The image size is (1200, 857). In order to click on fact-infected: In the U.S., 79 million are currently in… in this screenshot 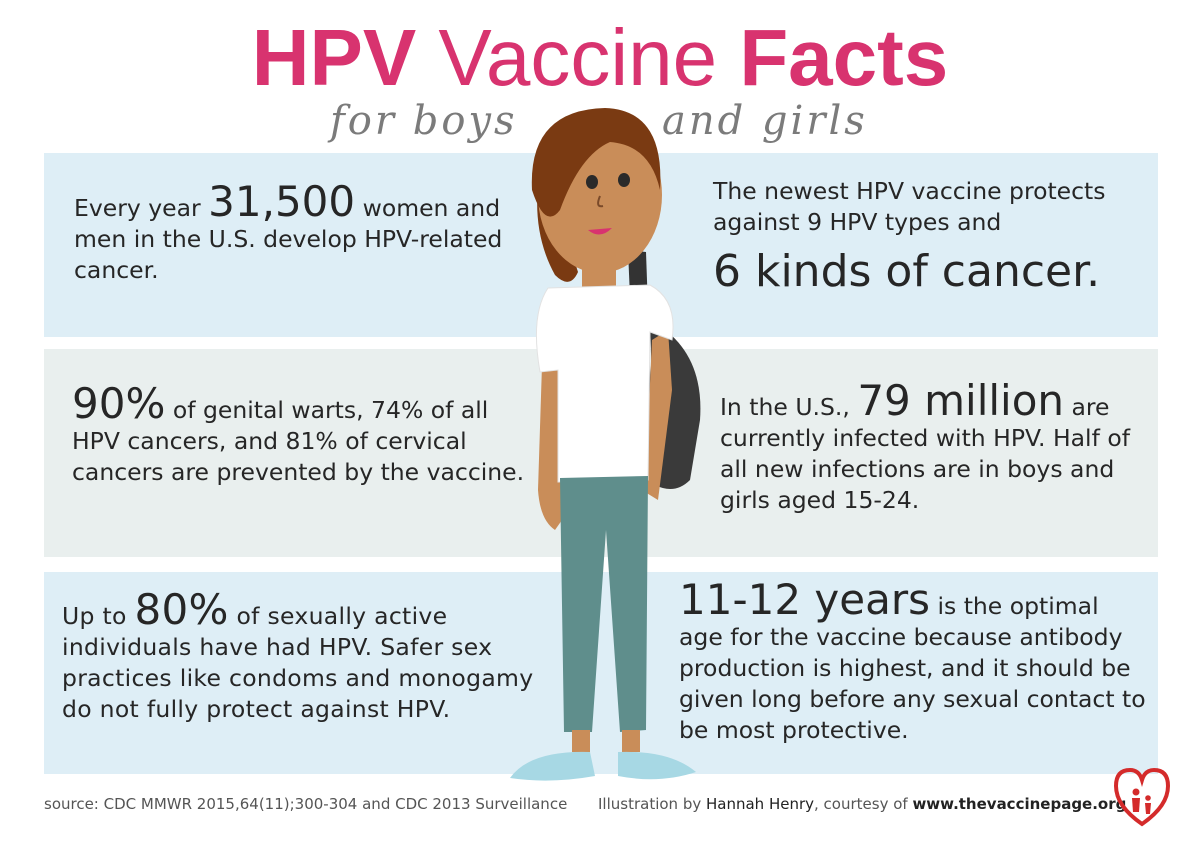, I will do `click(935, 448)`.